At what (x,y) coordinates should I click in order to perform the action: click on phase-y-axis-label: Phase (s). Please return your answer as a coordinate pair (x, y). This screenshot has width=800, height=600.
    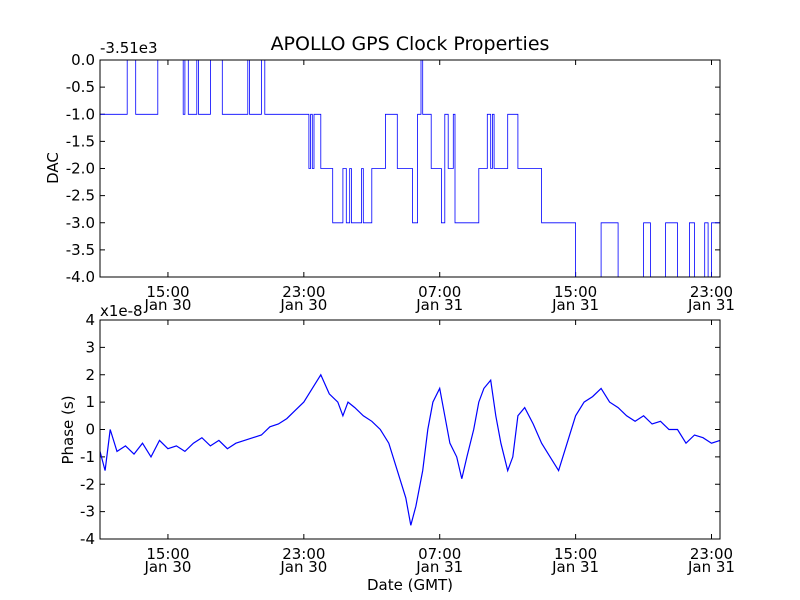
    Looking at the image, I should click on (68, 429).